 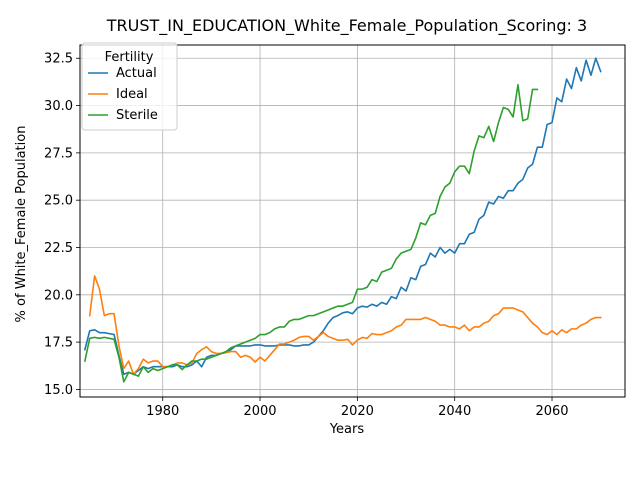 I want to click on y-tick-label: 20.0, so click(x=58, y=295).